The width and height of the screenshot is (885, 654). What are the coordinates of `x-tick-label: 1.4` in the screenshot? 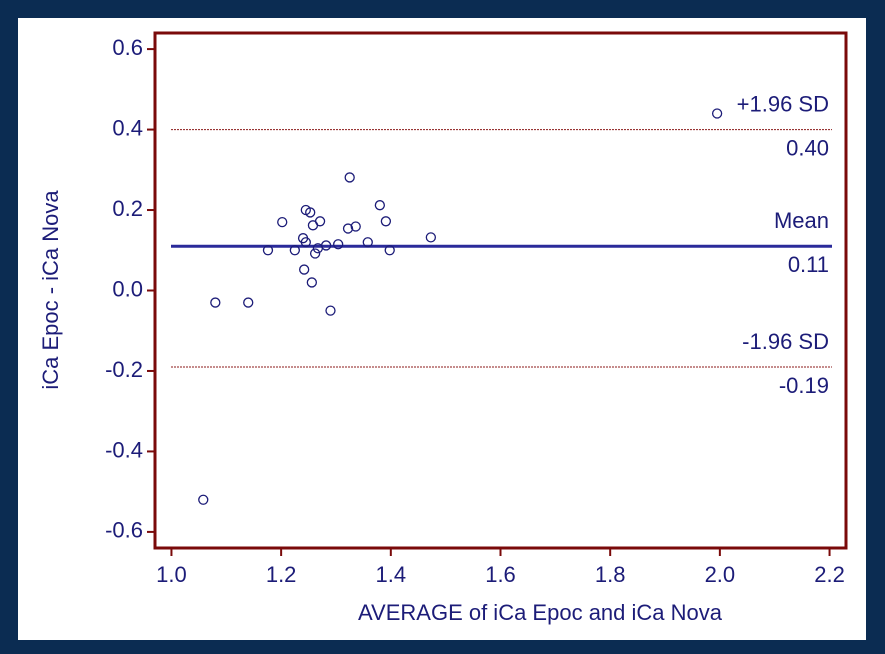 It's located at (391, 574).